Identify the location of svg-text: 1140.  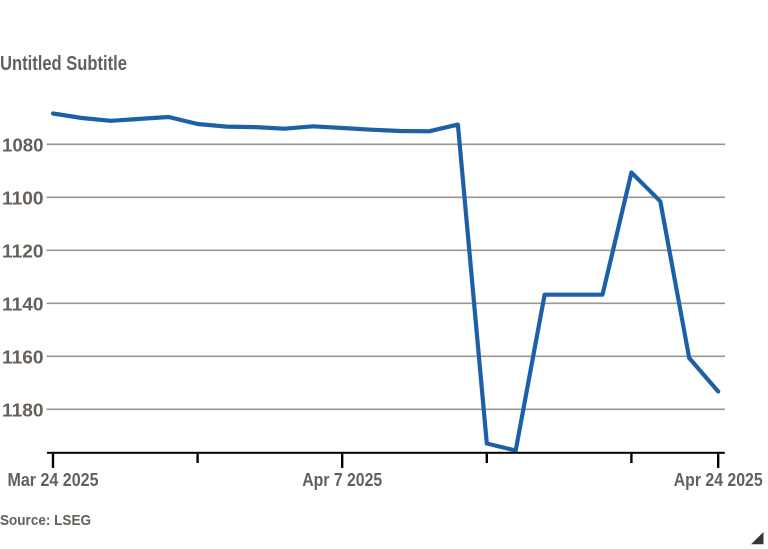
(23, 305).